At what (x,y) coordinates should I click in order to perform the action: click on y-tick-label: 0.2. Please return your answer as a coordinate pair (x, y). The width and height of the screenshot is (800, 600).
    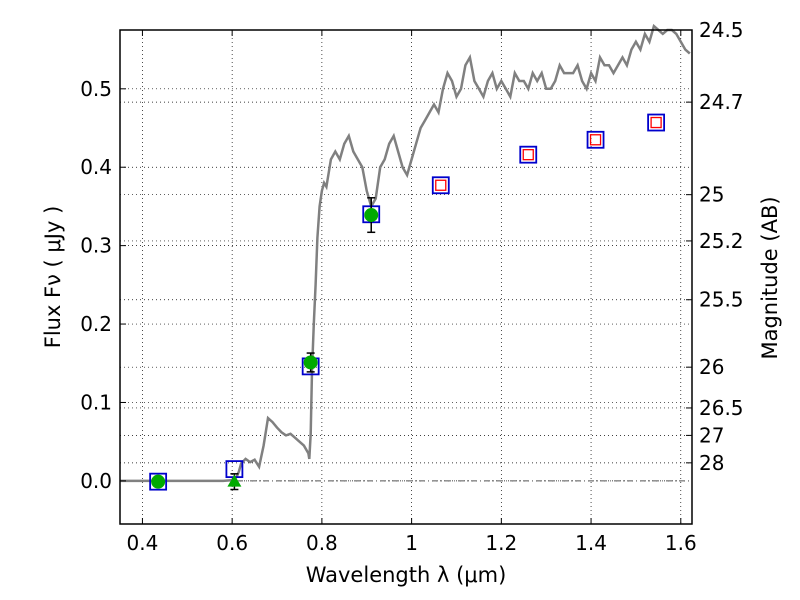
    Looking at the image, I should click on (96, 324).